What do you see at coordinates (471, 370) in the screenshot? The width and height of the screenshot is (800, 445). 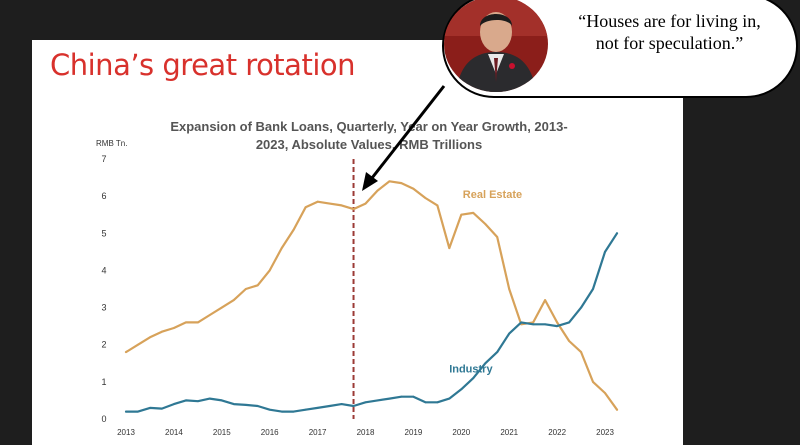 I see `industry-series-label: Industry` at bounding box center [471, 370].